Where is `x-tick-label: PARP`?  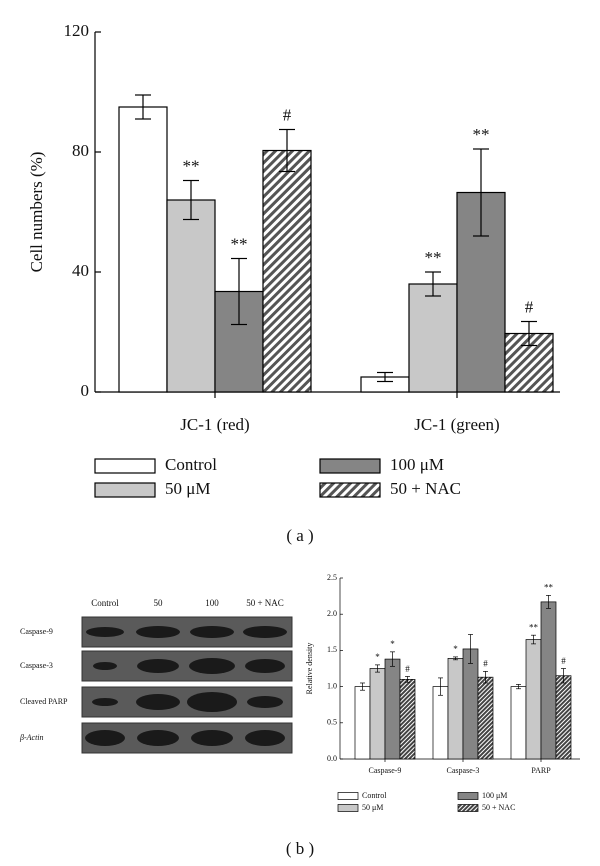 x-tick-label: PARP is located at coordinates (541, 770).